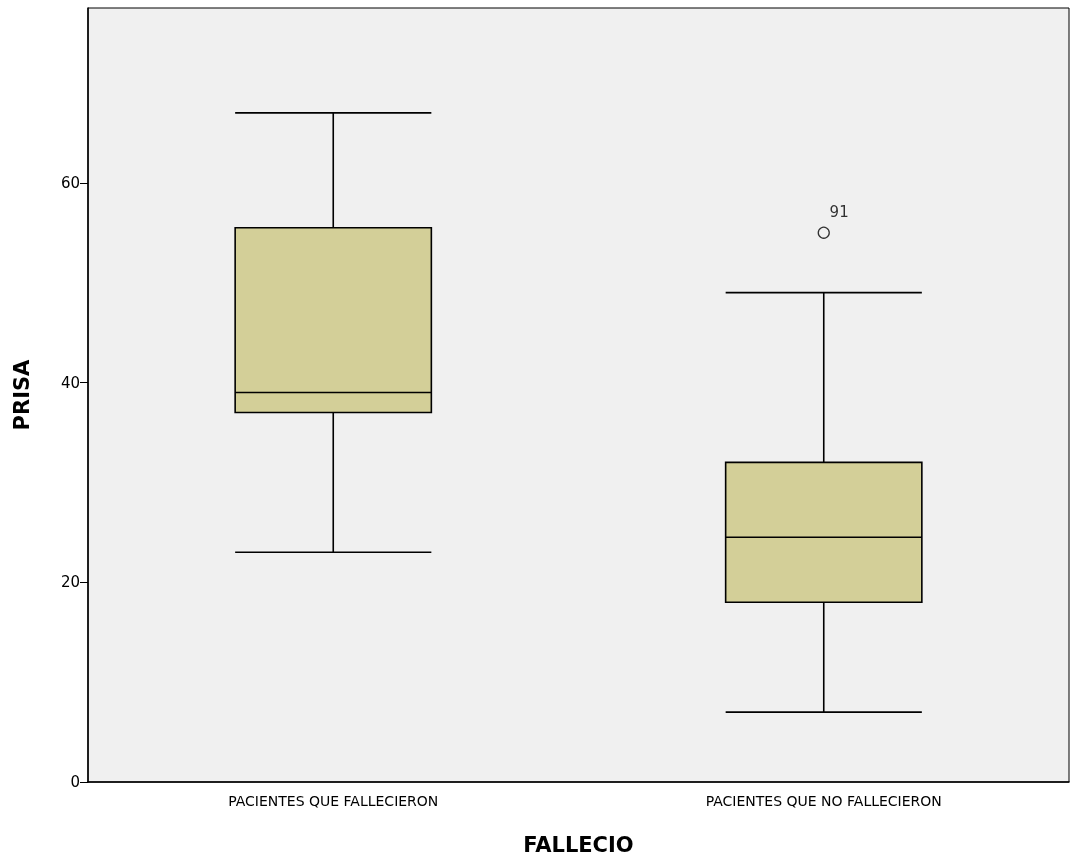  I want to click on y-tick-label: 0, so click(75, 782).